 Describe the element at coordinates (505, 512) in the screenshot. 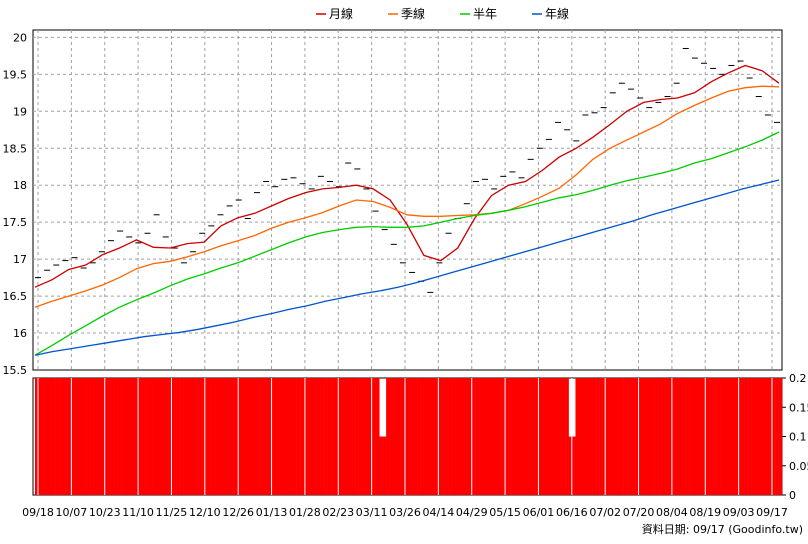

I see `x-tick-label: 05/15` at that location.